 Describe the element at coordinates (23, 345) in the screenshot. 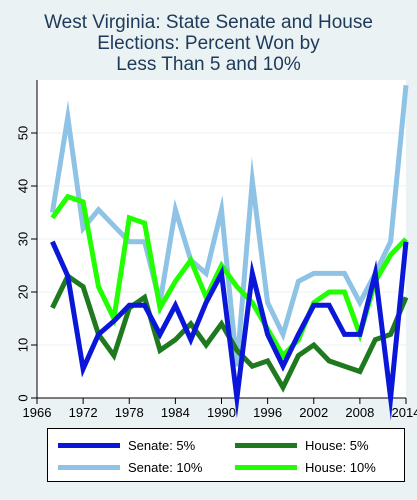

I see `y-tick-label-10: 10` at that location.